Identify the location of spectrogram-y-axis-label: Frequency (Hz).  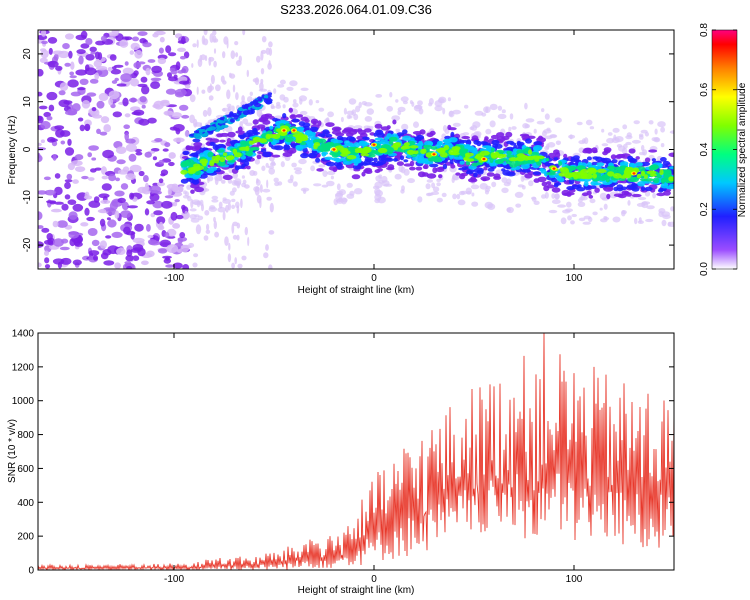
(12, 150).